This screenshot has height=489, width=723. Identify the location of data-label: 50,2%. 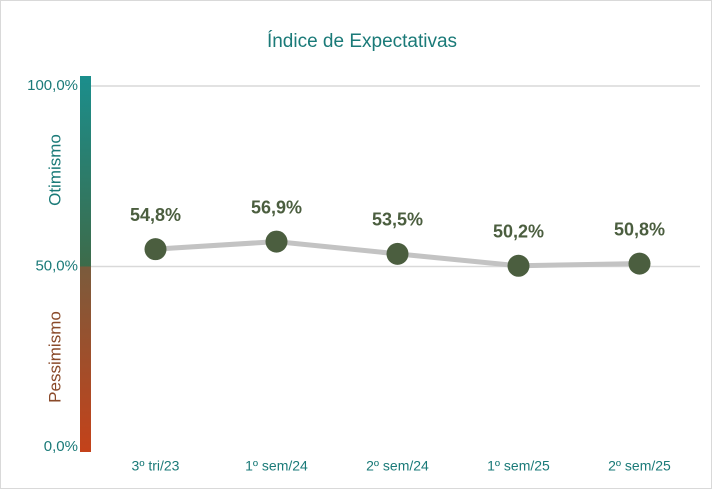
(518, 232).